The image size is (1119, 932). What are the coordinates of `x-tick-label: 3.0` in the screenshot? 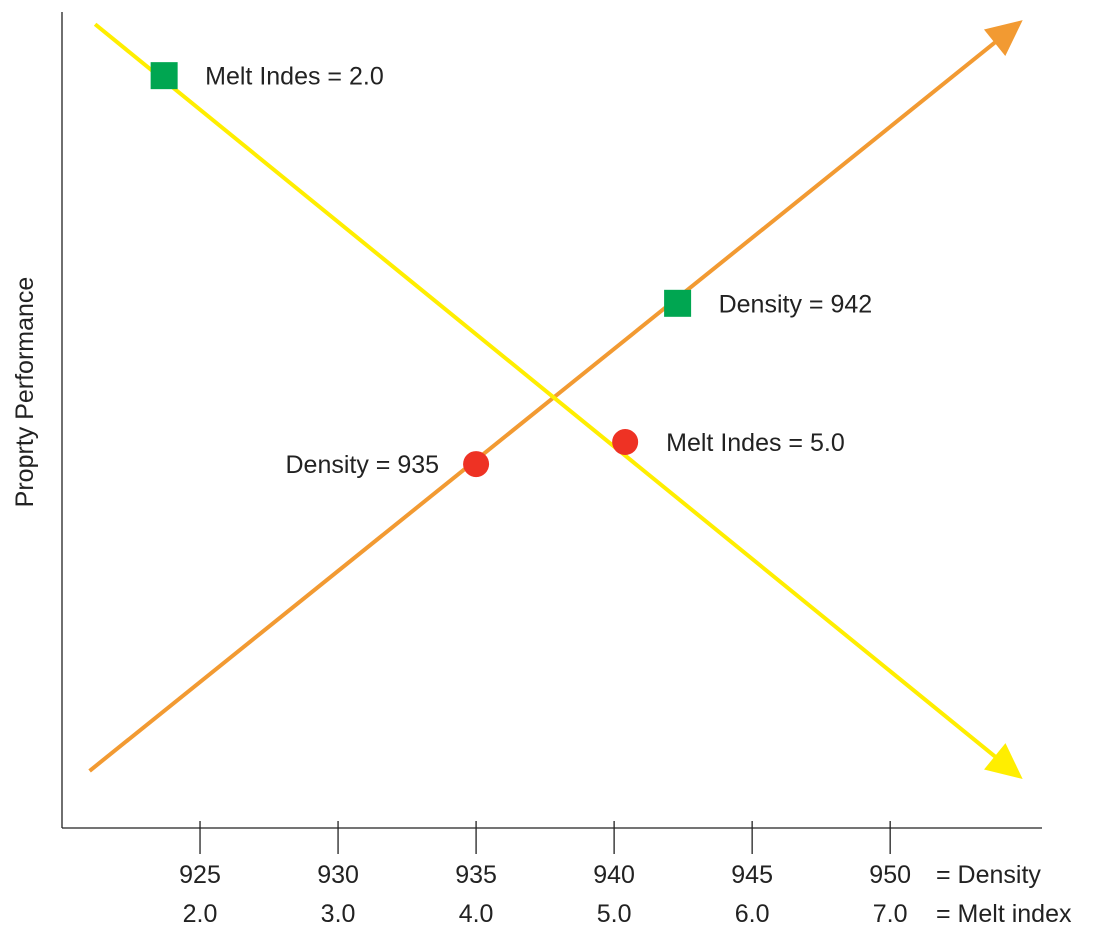 It's located at (338, 914).